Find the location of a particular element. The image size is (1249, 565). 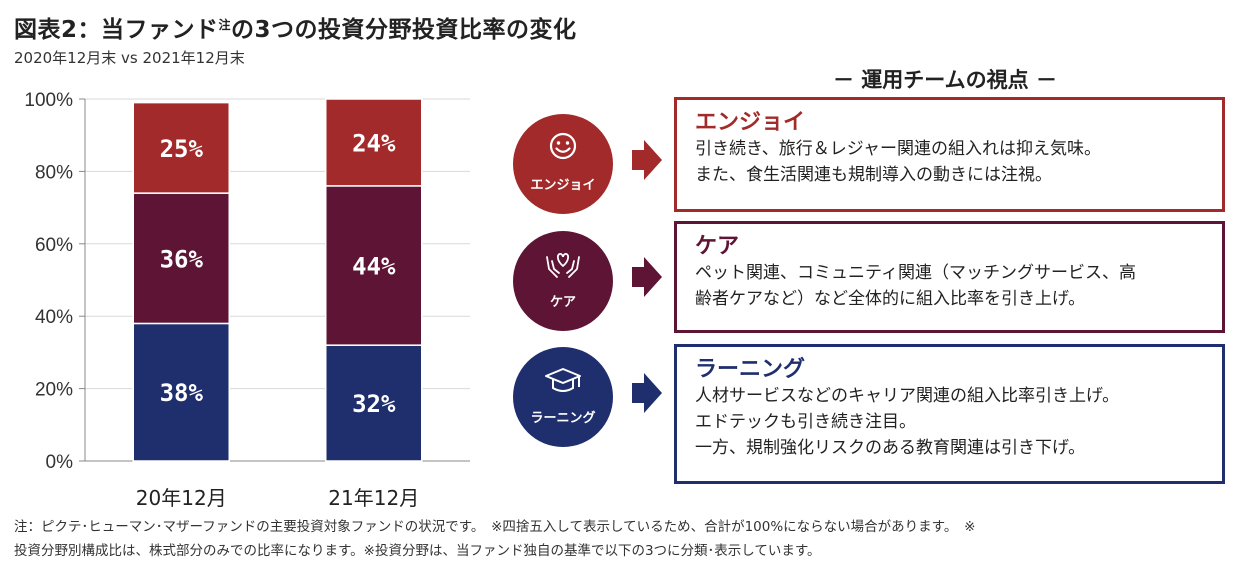

data-label: 24% is located at coordinates (374, 143).